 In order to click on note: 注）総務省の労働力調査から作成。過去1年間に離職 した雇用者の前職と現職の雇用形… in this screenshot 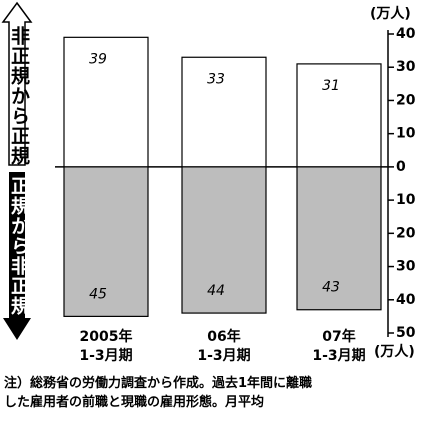, I will do `click(158, 393)`.